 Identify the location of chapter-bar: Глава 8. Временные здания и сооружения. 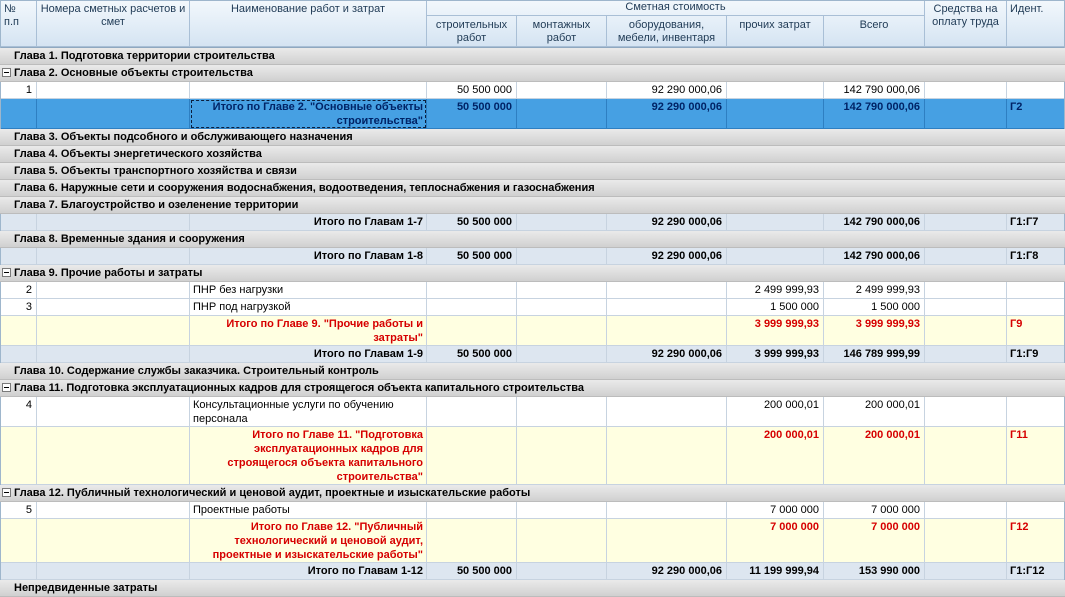
(532, 239).